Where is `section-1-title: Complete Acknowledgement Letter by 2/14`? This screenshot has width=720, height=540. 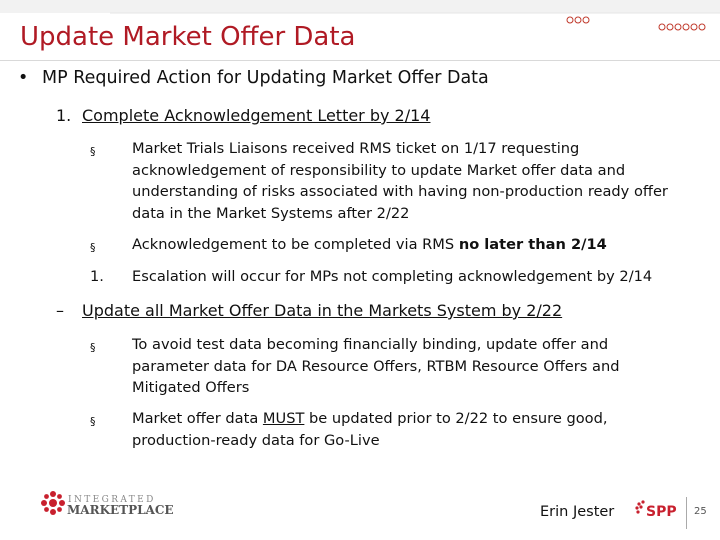 section-1-title: Complete Acknowledgement Letter by 2/14 is located at coordinates (256, 115).